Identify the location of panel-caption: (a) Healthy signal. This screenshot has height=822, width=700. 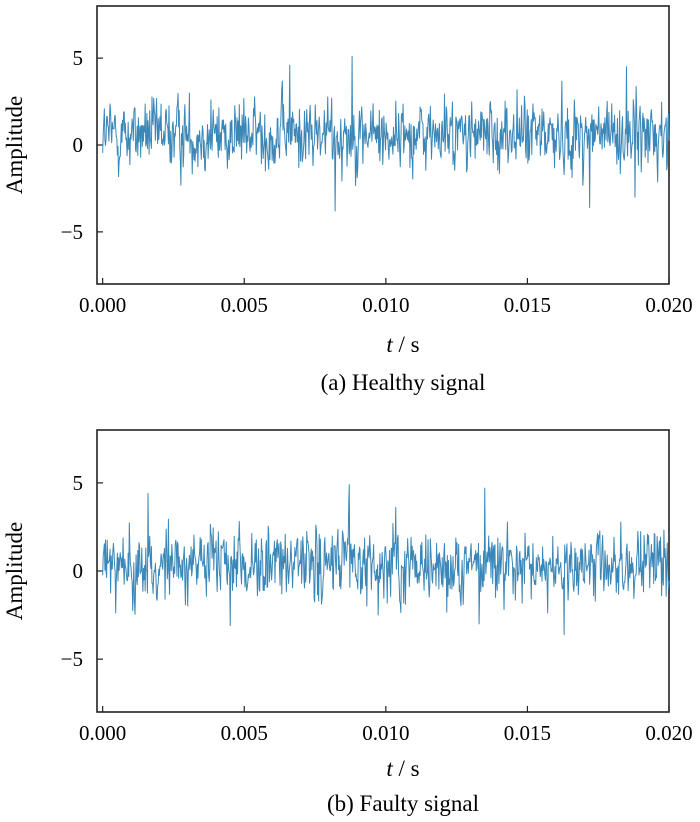
(403, 382).